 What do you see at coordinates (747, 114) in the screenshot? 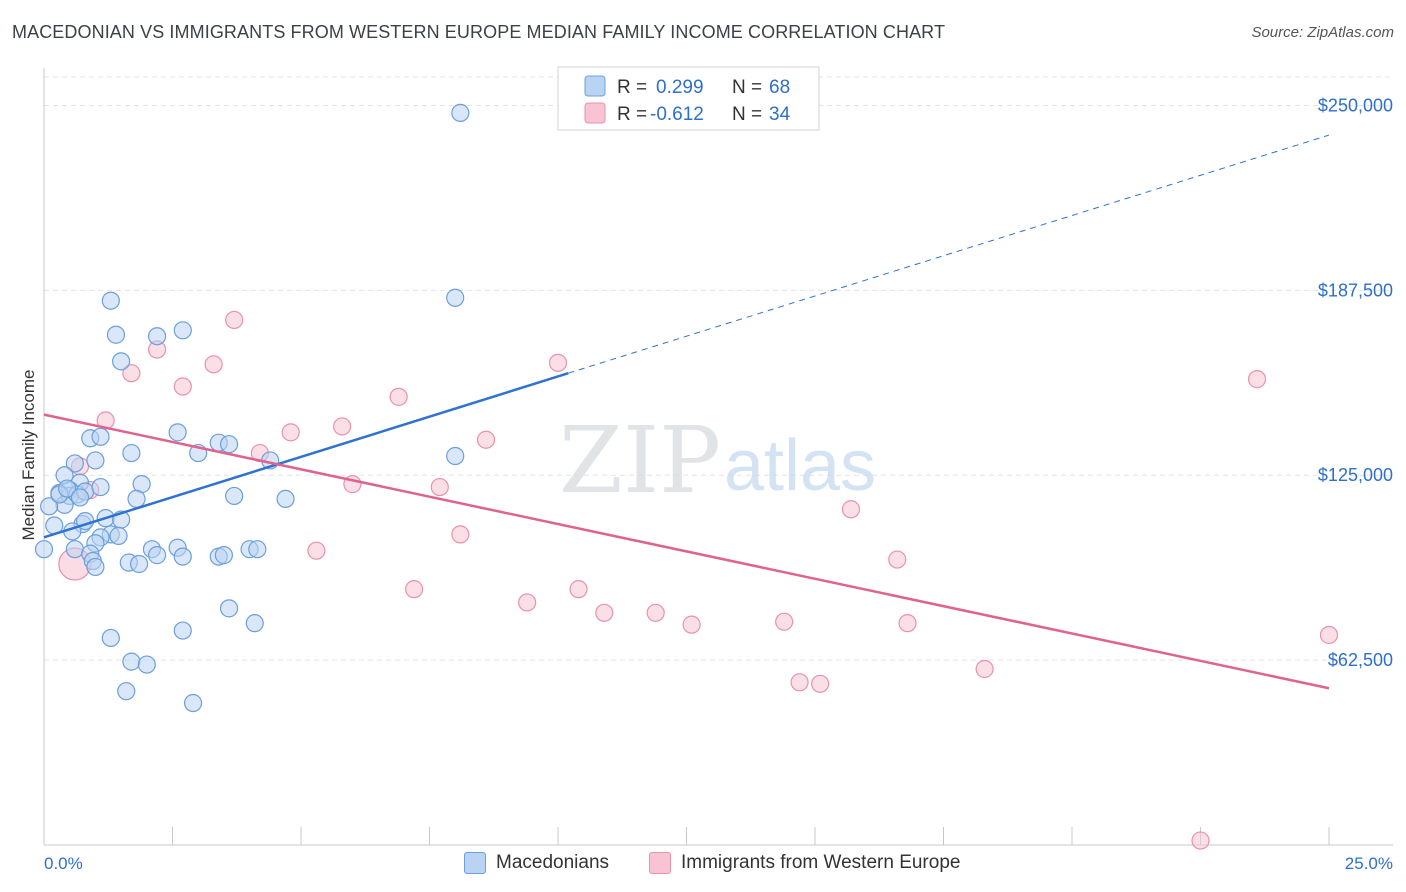
I see `legend-n-label-2: N =` at bounding box center [747, 114].